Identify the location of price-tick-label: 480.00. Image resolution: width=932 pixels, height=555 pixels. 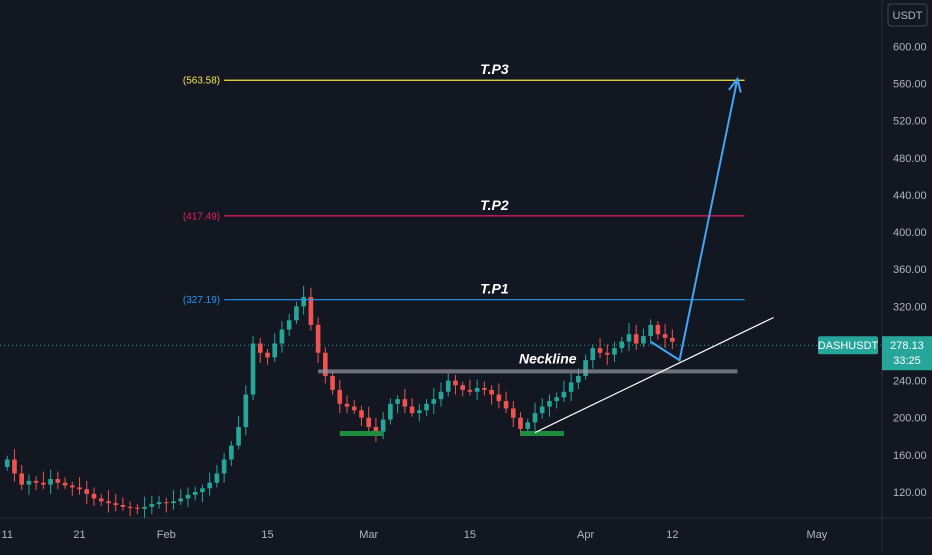
(910, 159).